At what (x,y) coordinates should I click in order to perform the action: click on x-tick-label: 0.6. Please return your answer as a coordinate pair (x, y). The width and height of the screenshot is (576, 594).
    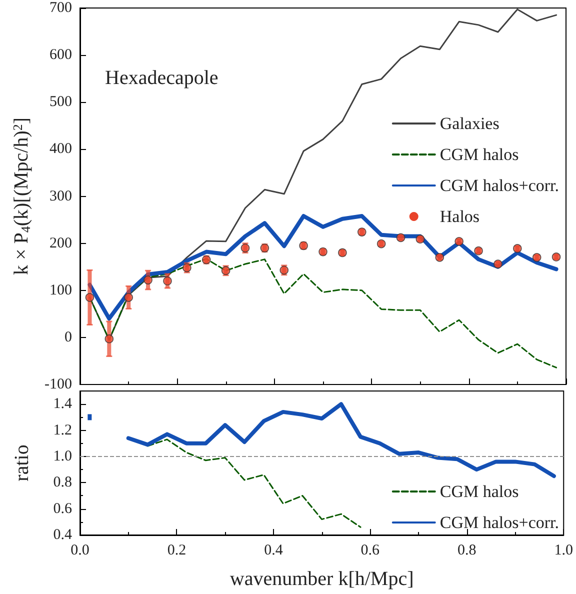
    Looking at the image, I should click on (370, 550).